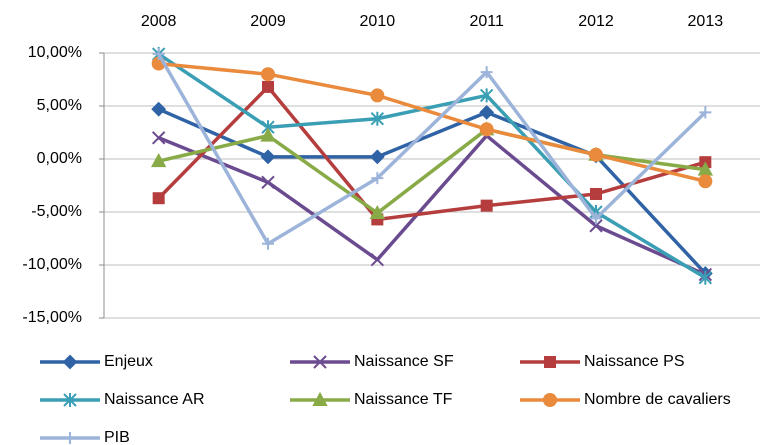 This screenshot has width=765, height=445. I want to click on y-tick-label: -5,00%, so click(56, 211).